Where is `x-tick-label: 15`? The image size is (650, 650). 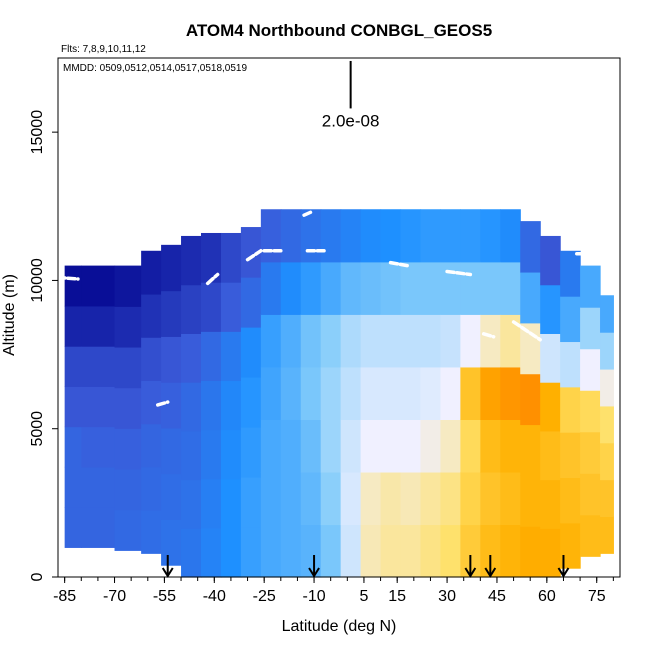 x-tick-label: 15 is located at coordinates (397, 596).